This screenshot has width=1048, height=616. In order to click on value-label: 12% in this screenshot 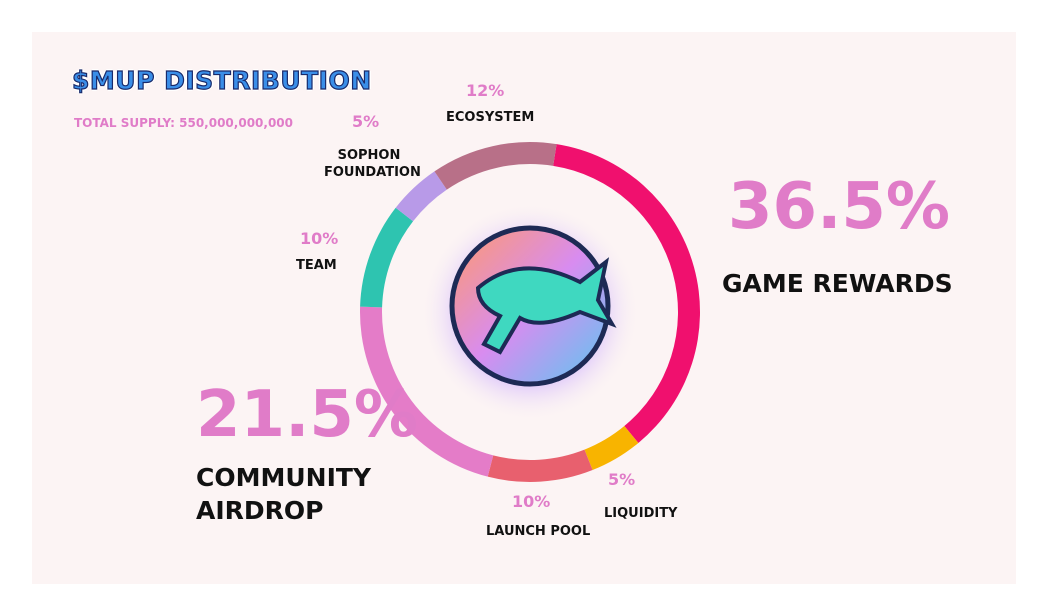, I will do `click(485, 90)`.